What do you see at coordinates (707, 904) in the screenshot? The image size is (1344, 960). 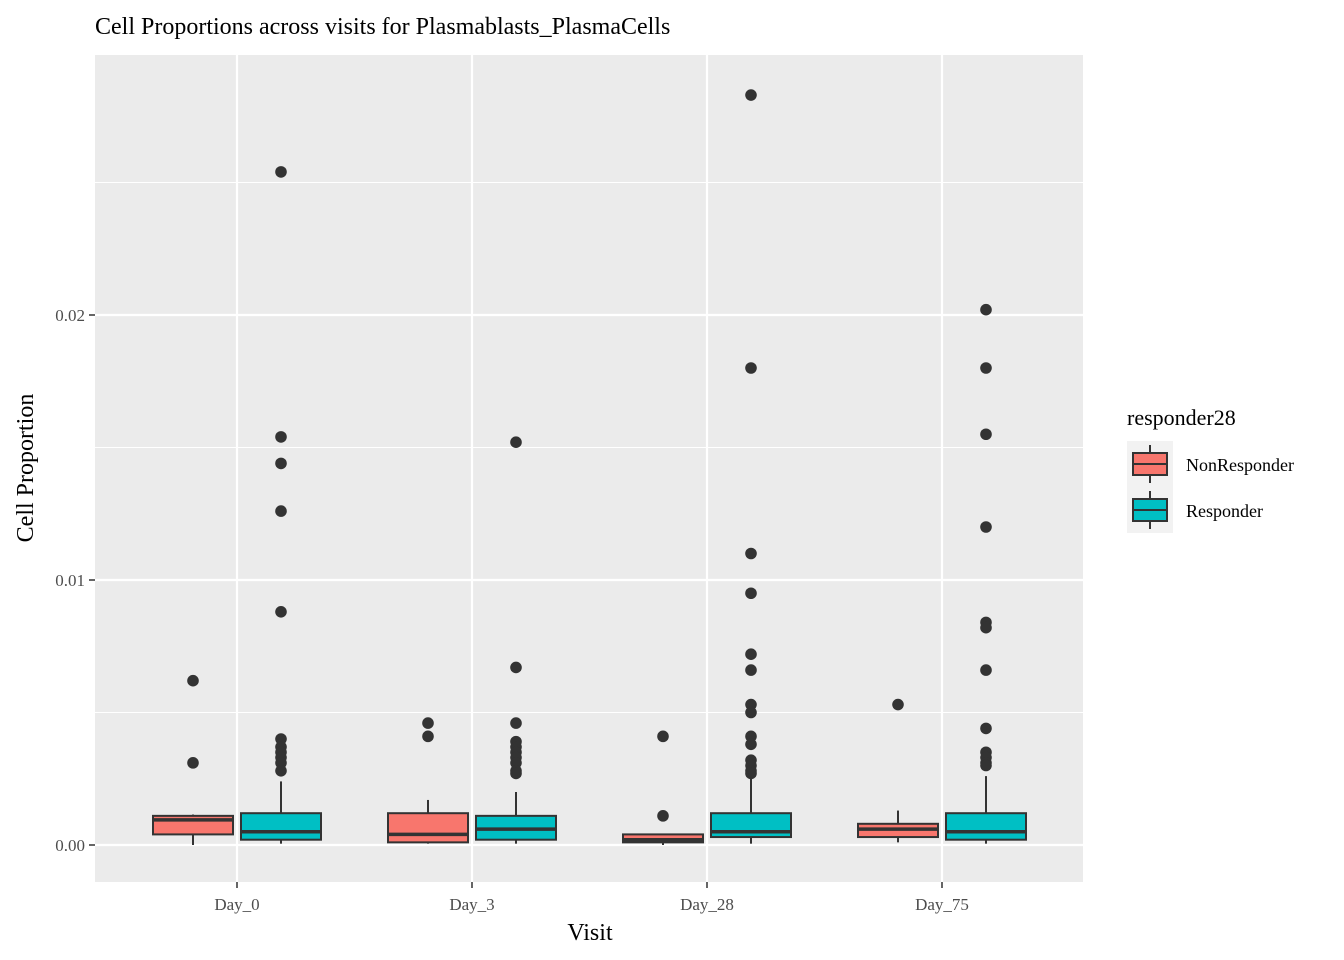 I see `x-tick-label: Day_28` at bounding box center [707, 904].